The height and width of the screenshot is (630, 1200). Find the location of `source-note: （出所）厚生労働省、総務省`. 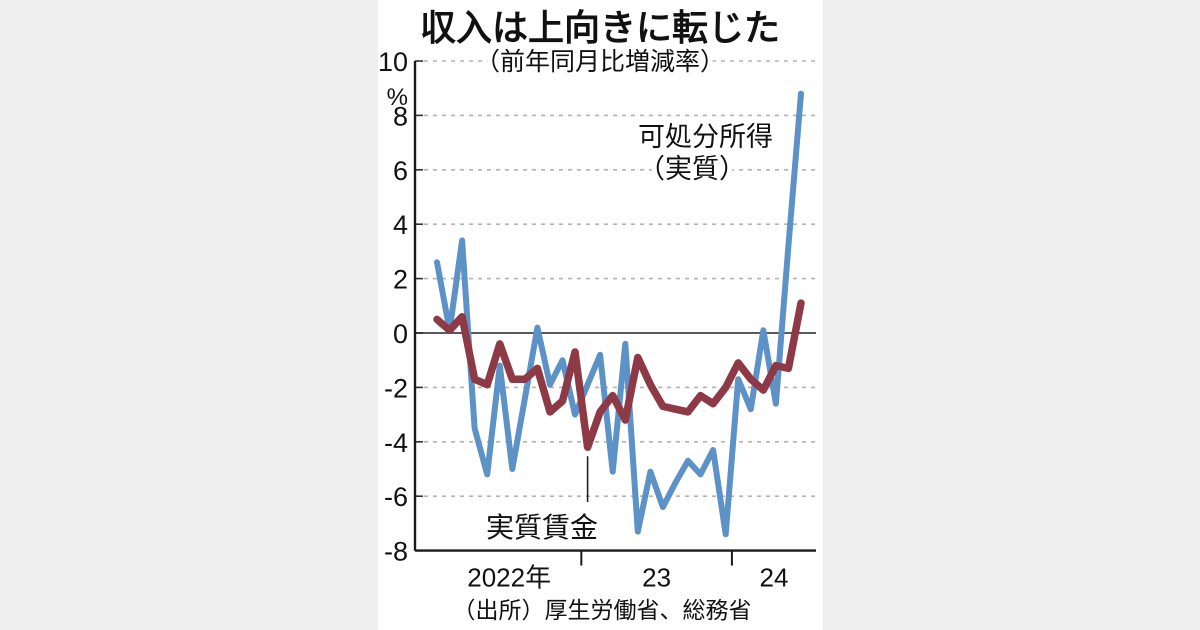

source-note: （出所）厚生労働省、総務省 is located at coordinates (602, 610).